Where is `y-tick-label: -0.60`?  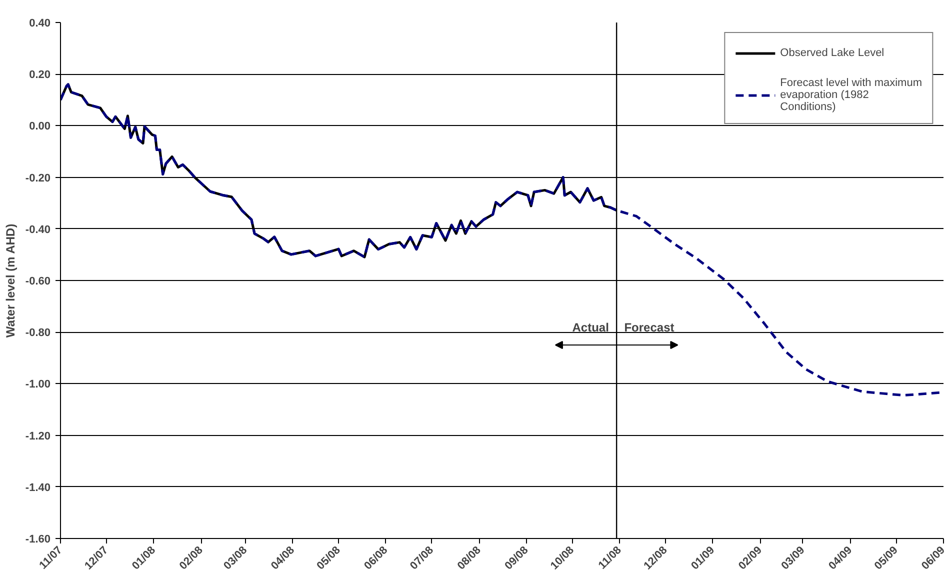
y-tick-label: -0.60 is located at coordinates (38, 282).